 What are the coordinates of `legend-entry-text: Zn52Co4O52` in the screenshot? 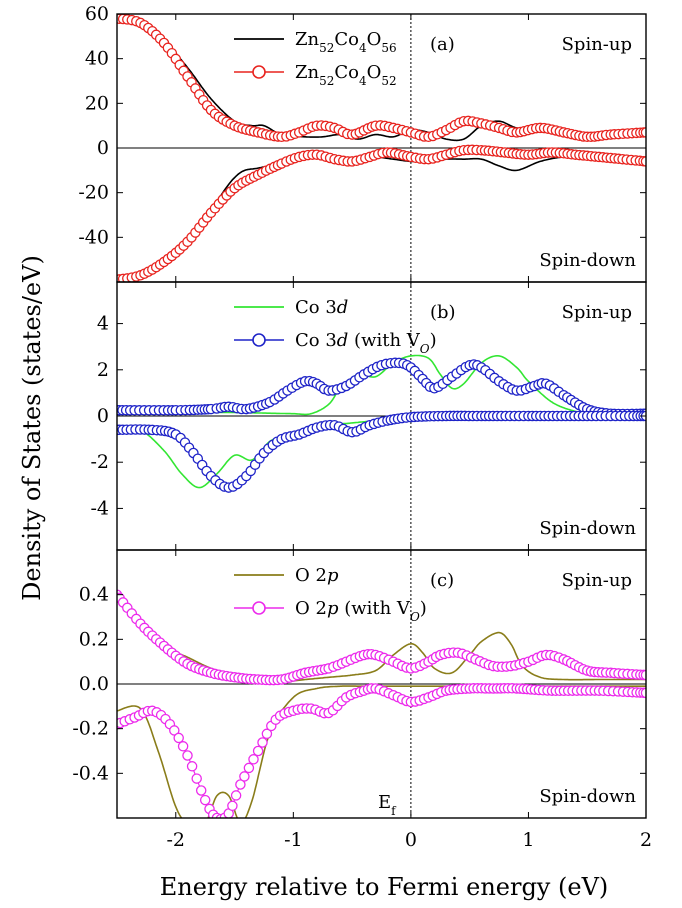 It's located at (346, 75).